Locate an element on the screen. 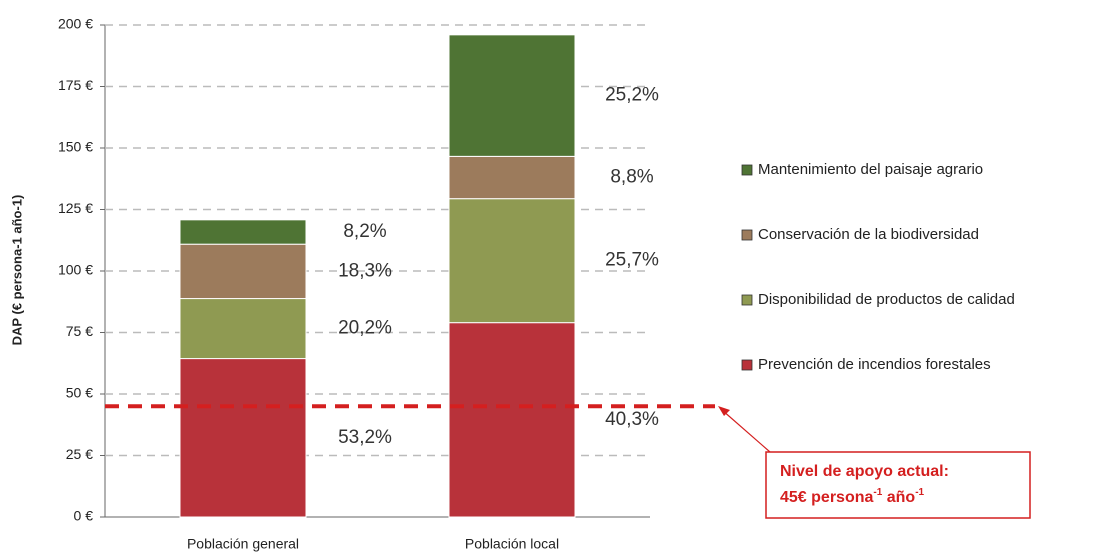  share-label: 53,2% is located at coordinates (365, 437).